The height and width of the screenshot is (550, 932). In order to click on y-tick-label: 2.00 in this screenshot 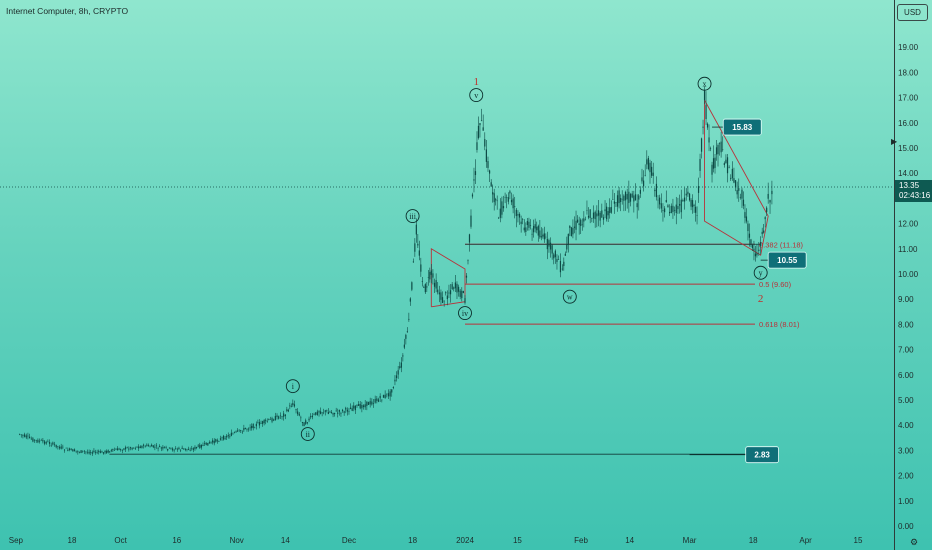, I will do `click(906, 476)`.